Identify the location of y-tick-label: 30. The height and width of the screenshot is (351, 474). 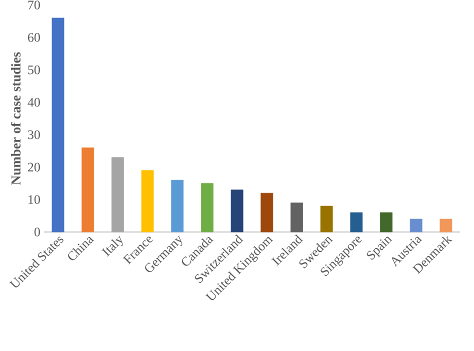
(34, 135).